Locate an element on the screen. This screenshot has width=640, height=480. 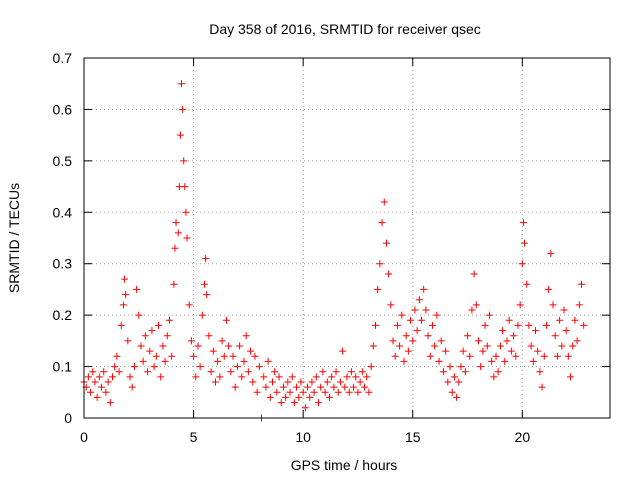
y-tick-label: 0.1 is located at coordinates (63, 367).